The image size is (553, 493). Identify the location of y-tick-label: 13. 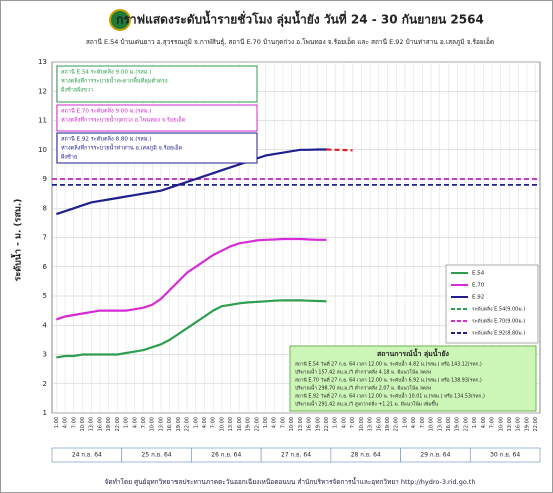
(42, 62).